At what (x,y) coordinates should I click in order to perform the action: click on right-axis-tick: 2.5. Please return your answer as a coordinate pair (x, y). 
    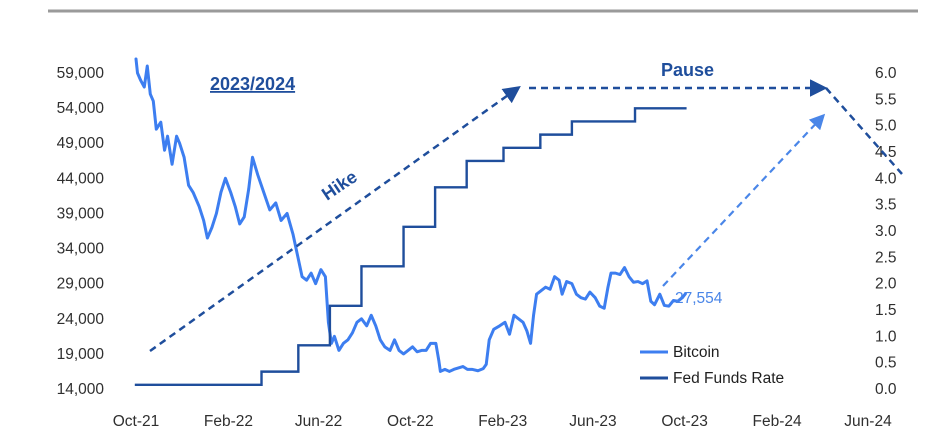
    Looking at the image, I should click on (886, 257).